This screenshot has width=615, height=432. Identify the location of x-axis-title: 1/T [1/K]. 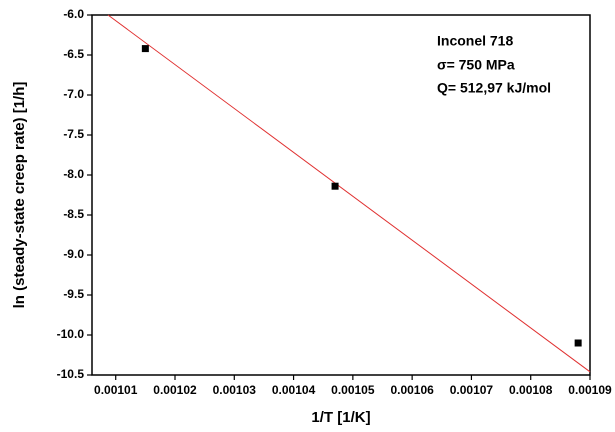
(340, 417).